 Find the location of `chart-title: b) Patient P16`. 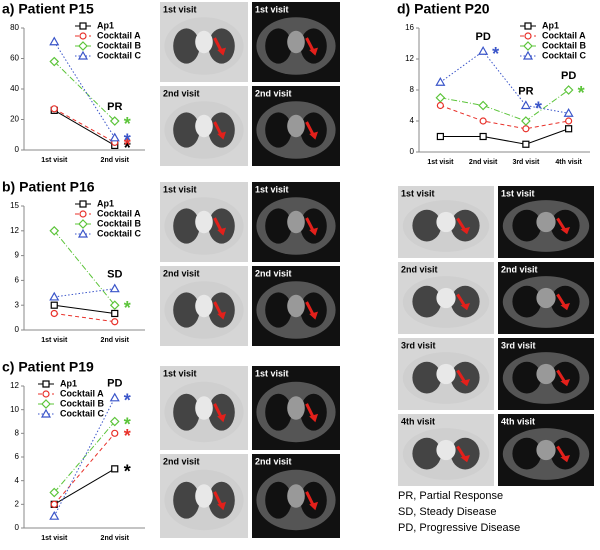

chart-title: b) Patient P16 is located at coordinates (48, 187).